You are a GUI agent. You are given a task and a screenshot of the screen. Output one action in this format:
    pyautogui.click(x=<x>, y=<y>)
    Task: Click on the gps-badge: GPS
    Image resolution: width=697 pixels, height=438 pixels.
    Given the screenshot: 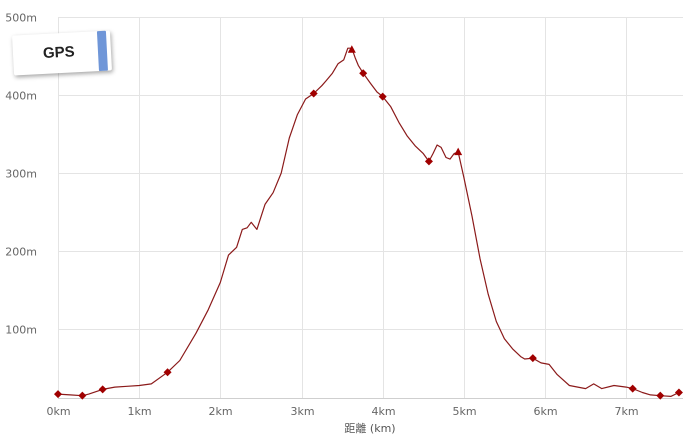 What is the action you would take?
    pyautogui.click(x=62, y=53)
    